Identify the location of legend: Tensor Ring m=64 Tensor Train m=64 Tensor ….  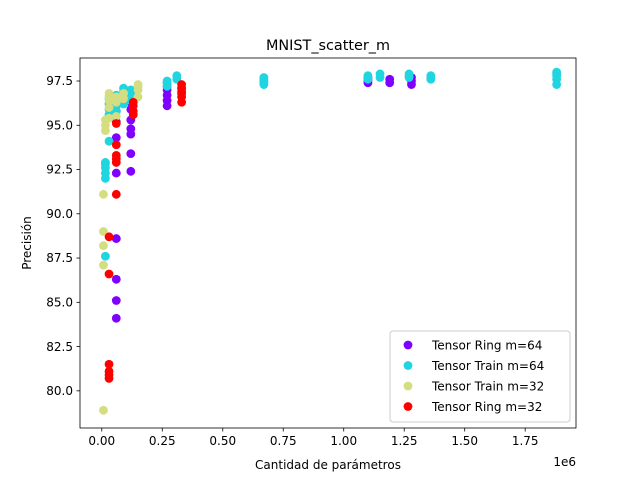
(480, 376).